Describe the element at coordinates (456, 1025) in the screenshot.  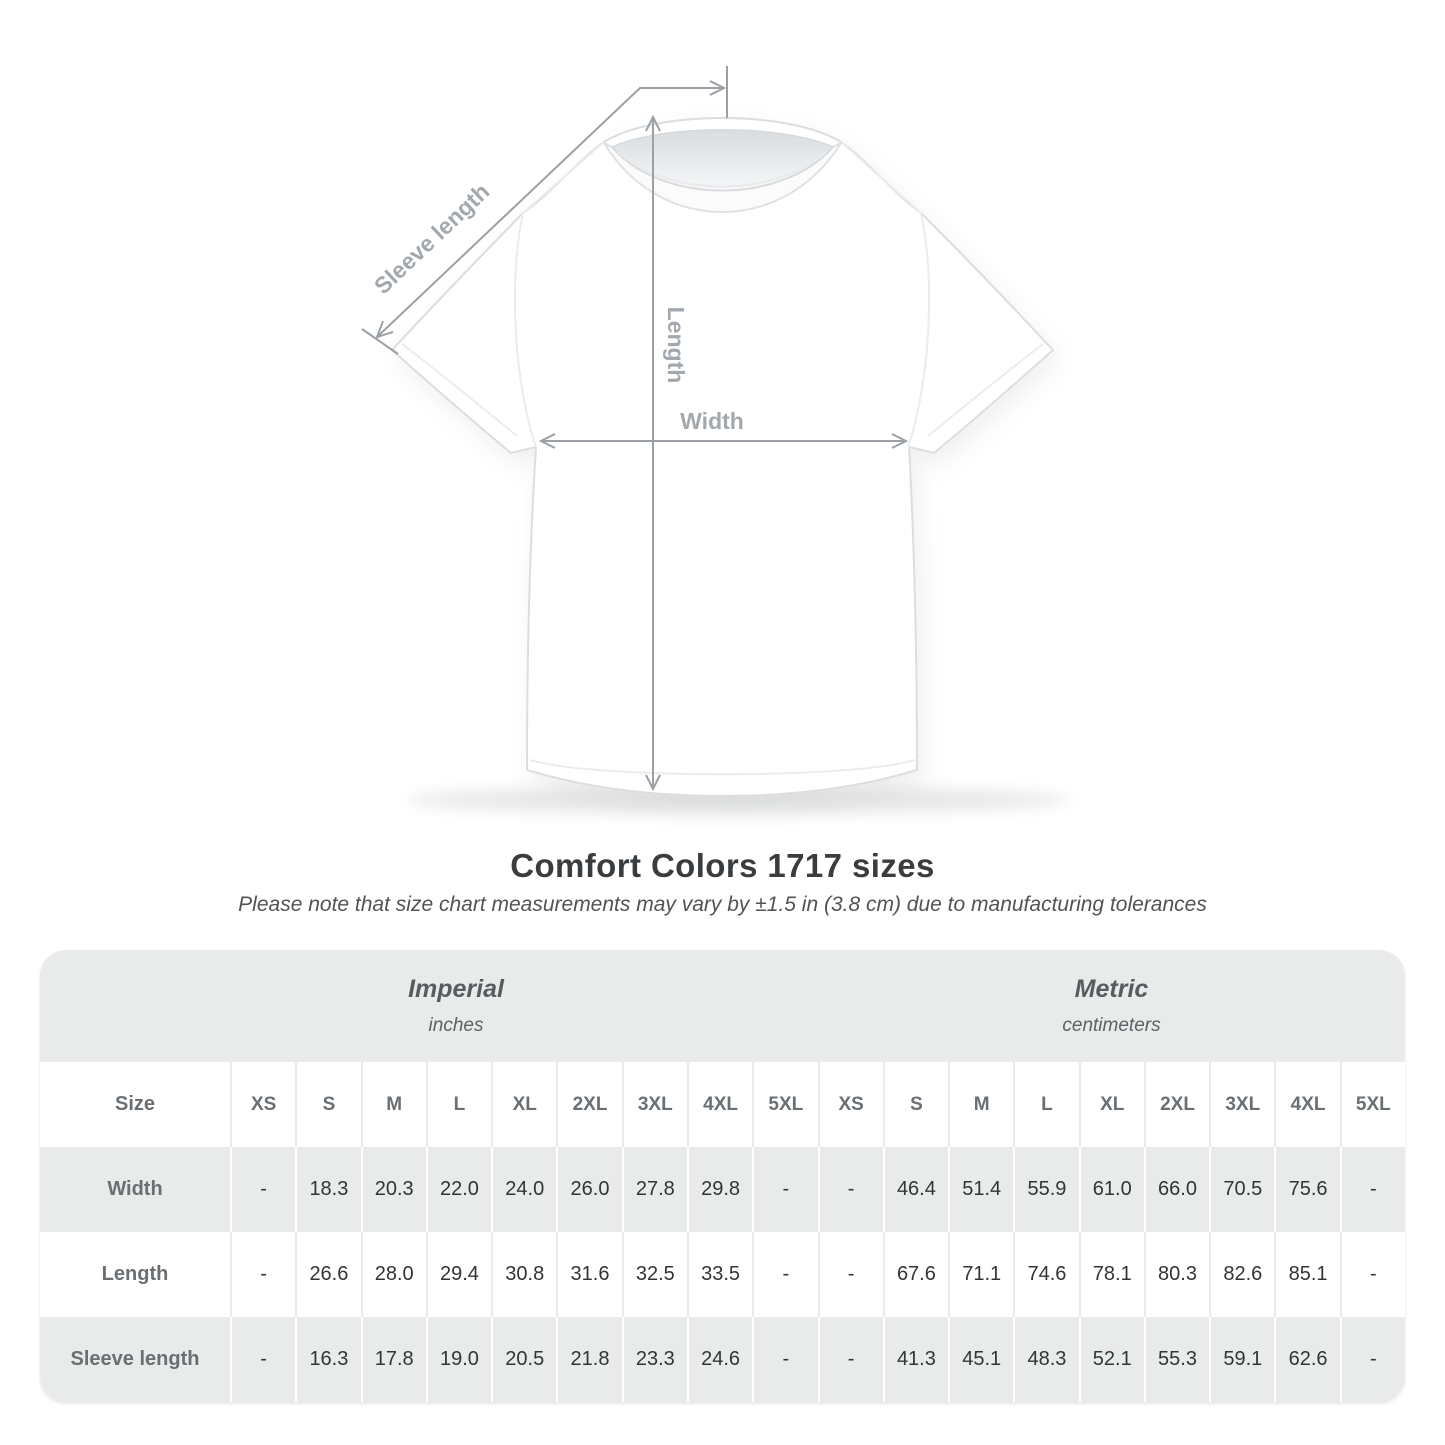
I see `unit-group-unit: inches` at that location.